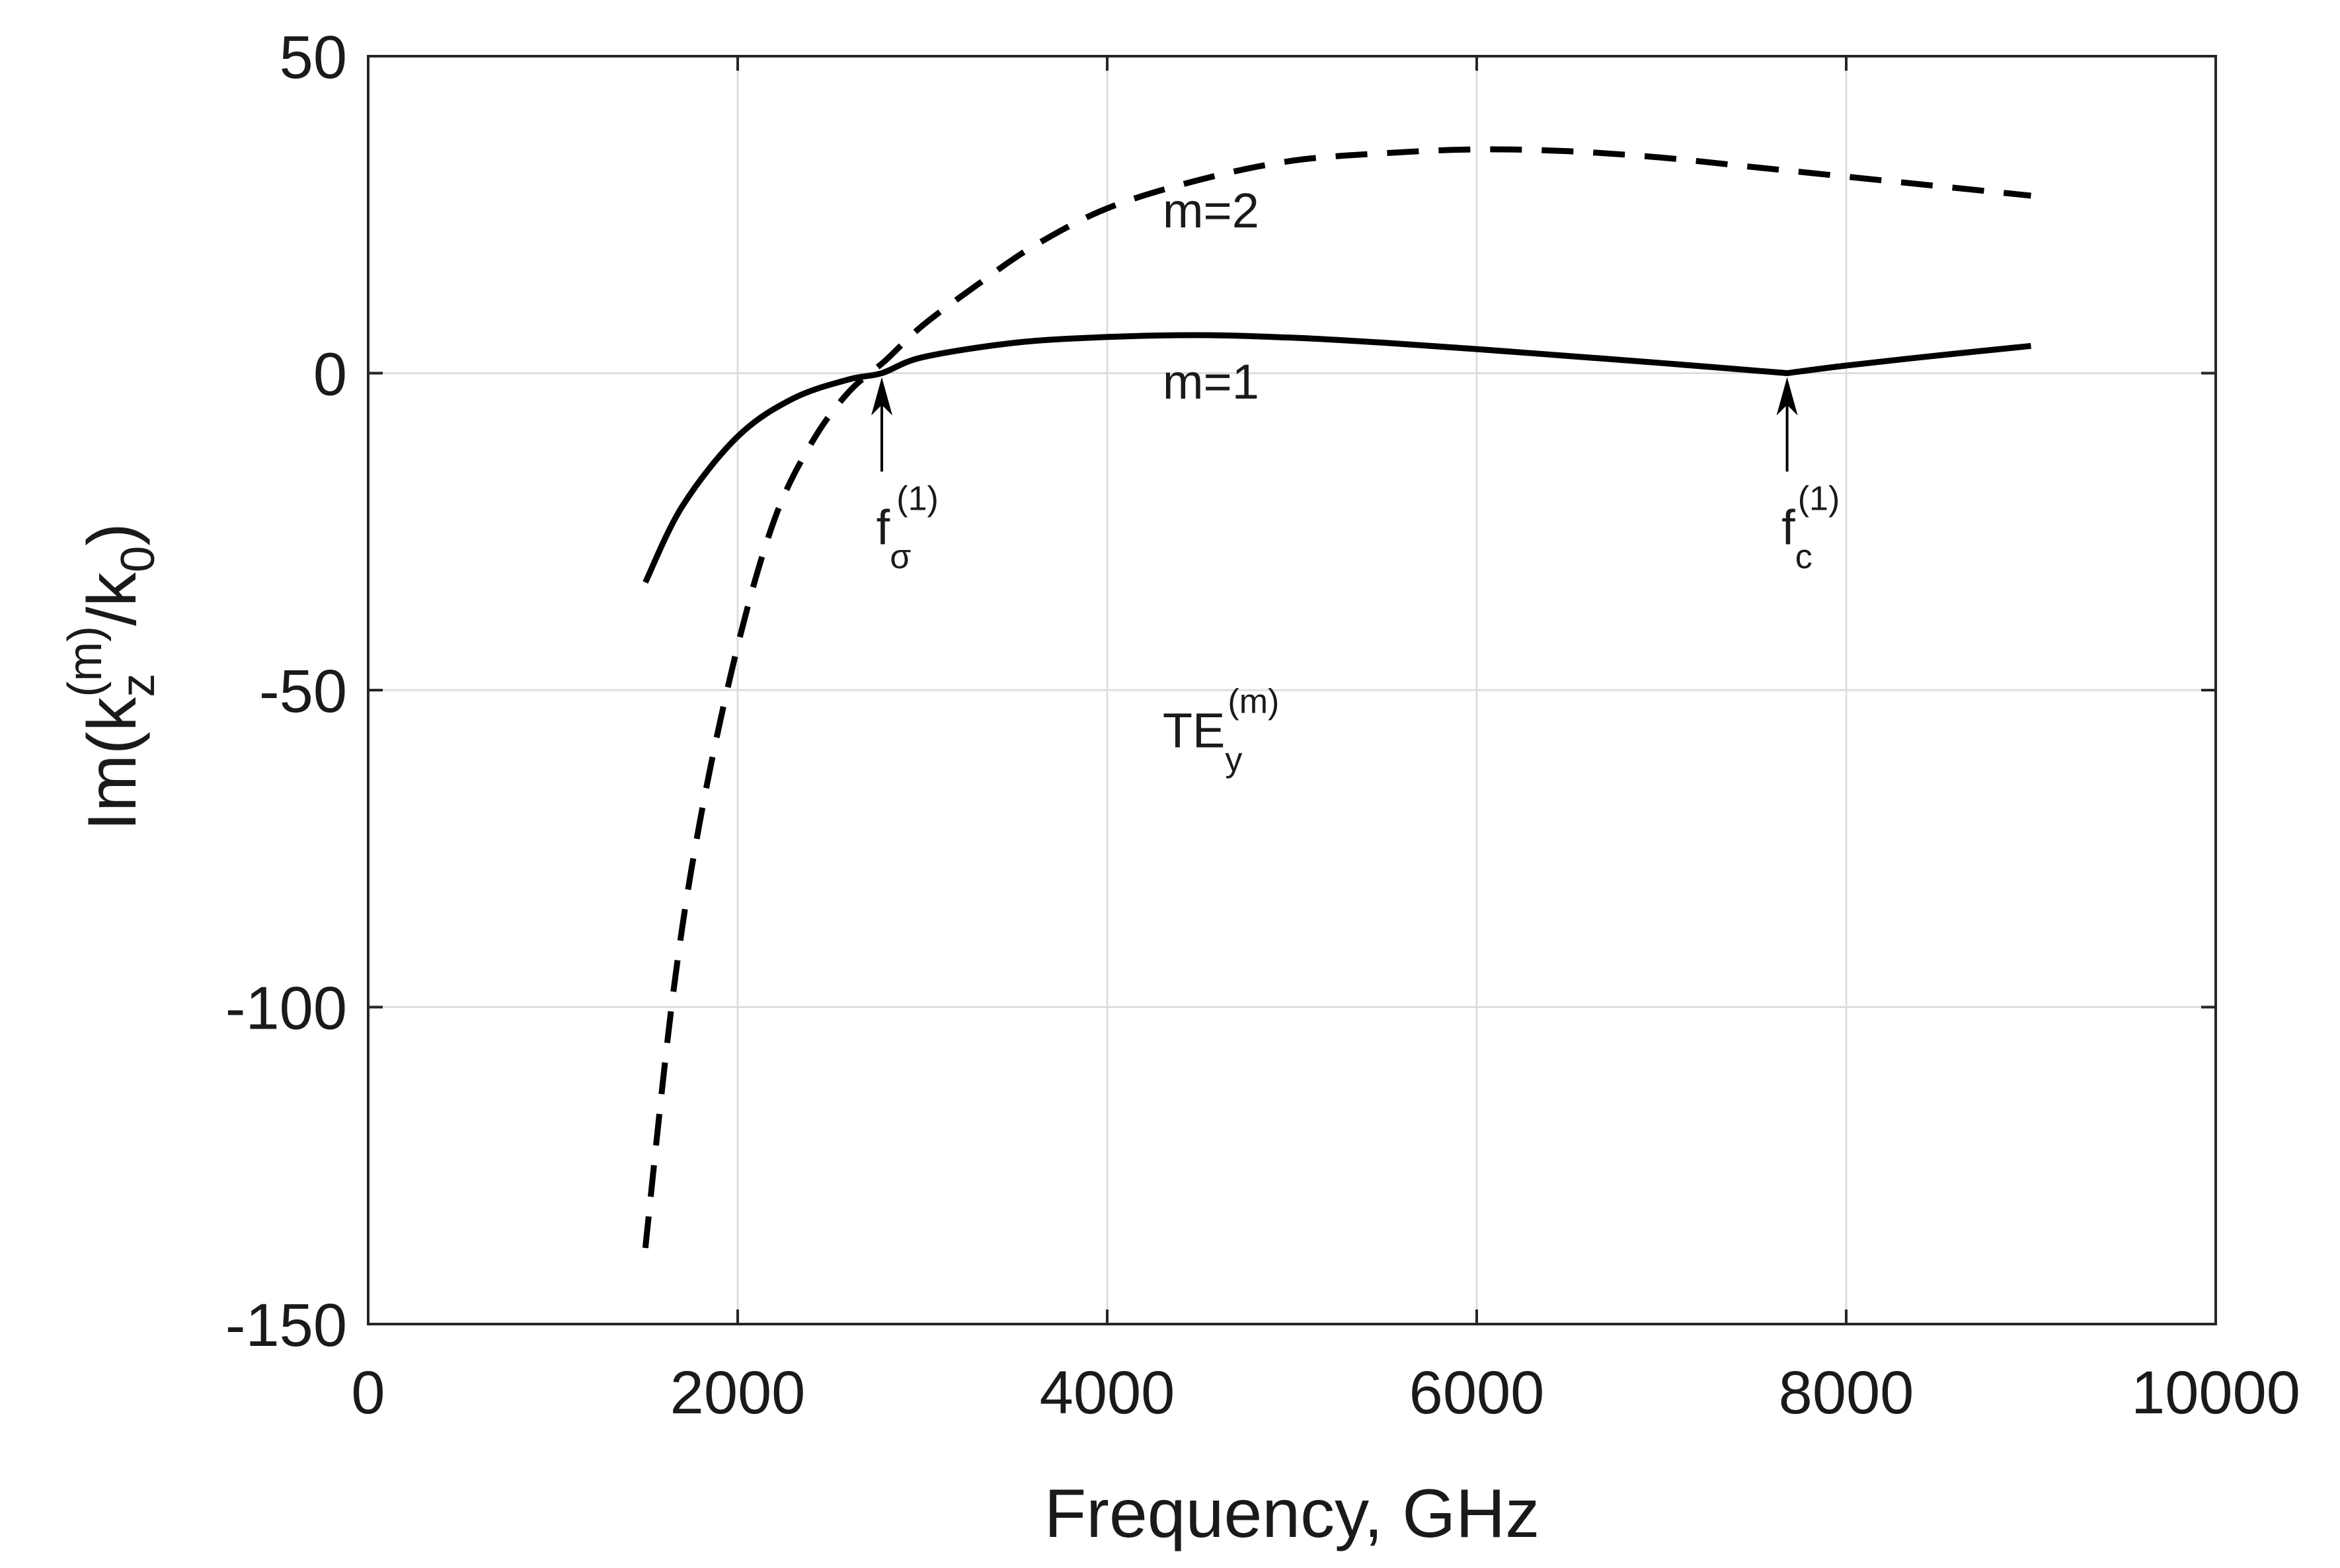 This screenshot has width=2340, height=1568. I want to click on x-tick-label: 6000, so click(1477, 1393).